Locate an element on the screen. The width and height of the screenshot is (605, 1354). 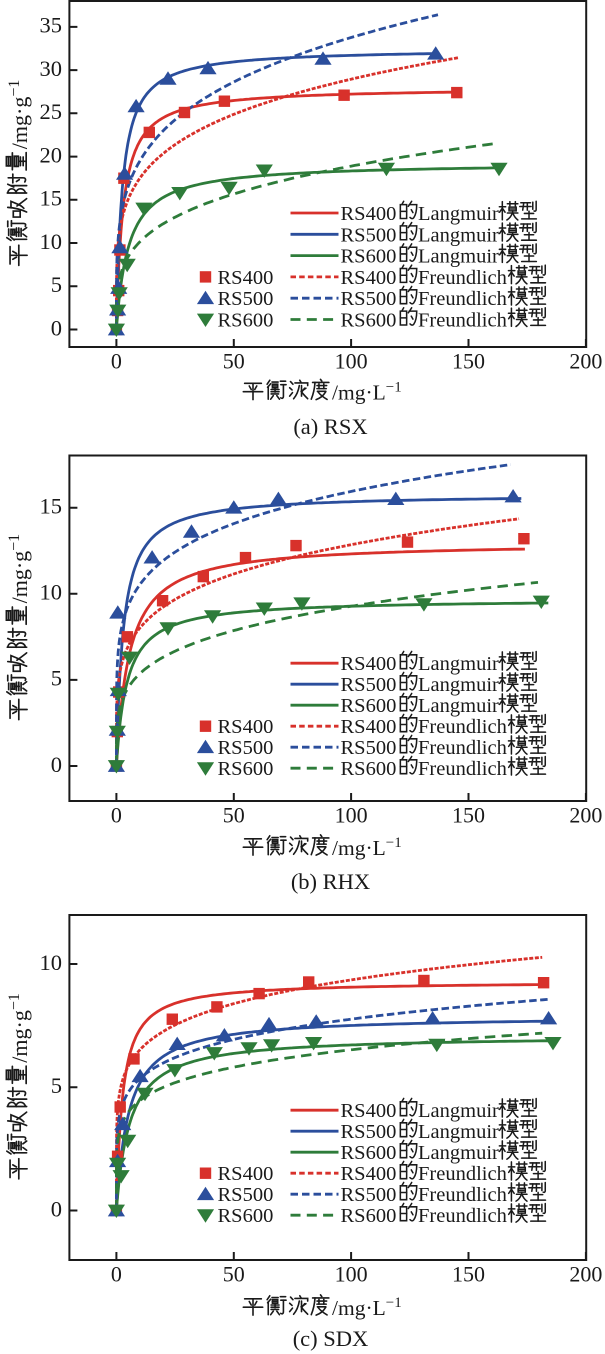
svg-text: (a) RSX is located at coordinates (330, 426).